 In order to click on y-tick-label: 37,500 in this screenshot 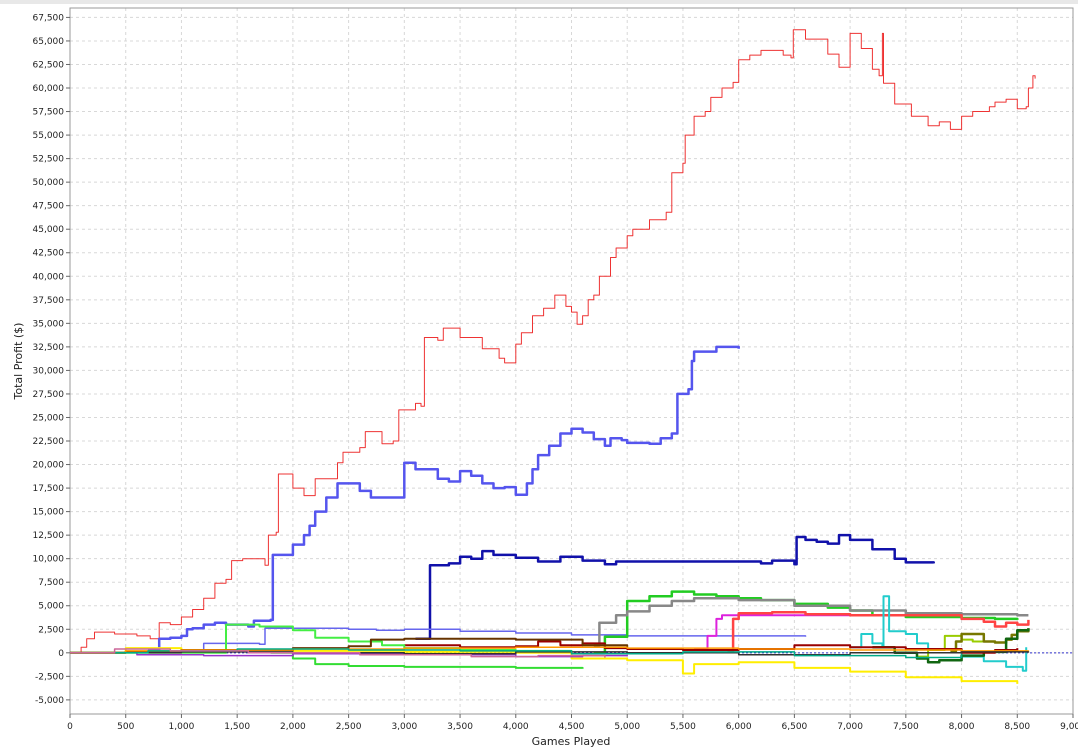, I will do `click(49, 301)`.